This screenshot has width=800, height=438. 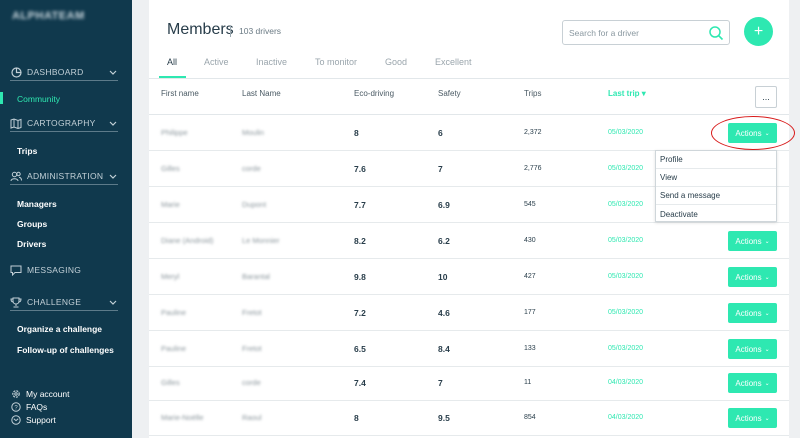 What do you see at coordinates (679, 214) in the screenshot?
I see `menu-item-deactivate: Deactivate` at bounding box center [679, 214].